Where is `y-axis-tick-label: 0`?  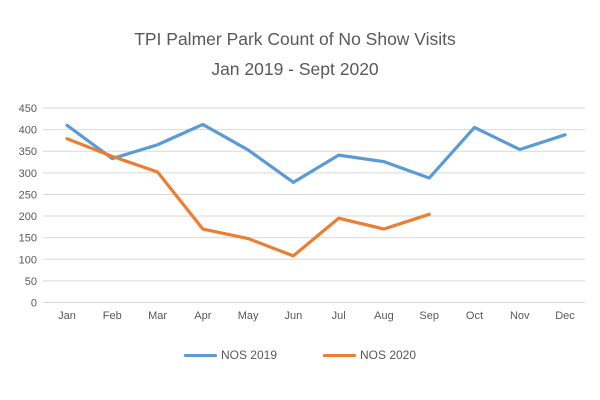
y-axis-tick-label: 0 is located at coordinates (34, 304).